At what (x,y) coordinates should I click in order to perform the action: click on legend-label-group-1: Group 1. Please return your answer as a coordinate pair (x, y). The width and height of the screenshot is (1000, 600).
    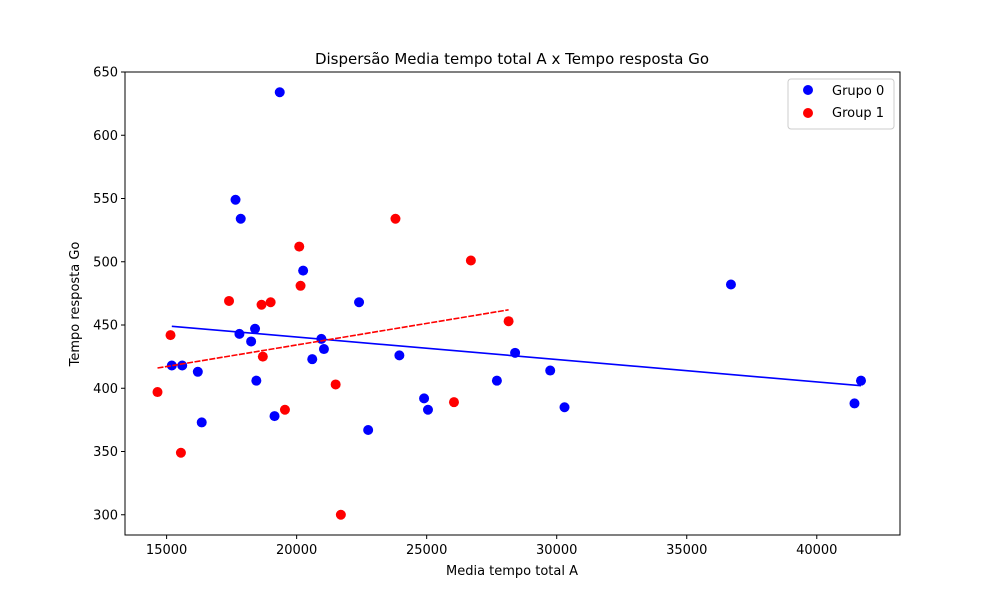
    Looking at the image, I should click on (858, 113).